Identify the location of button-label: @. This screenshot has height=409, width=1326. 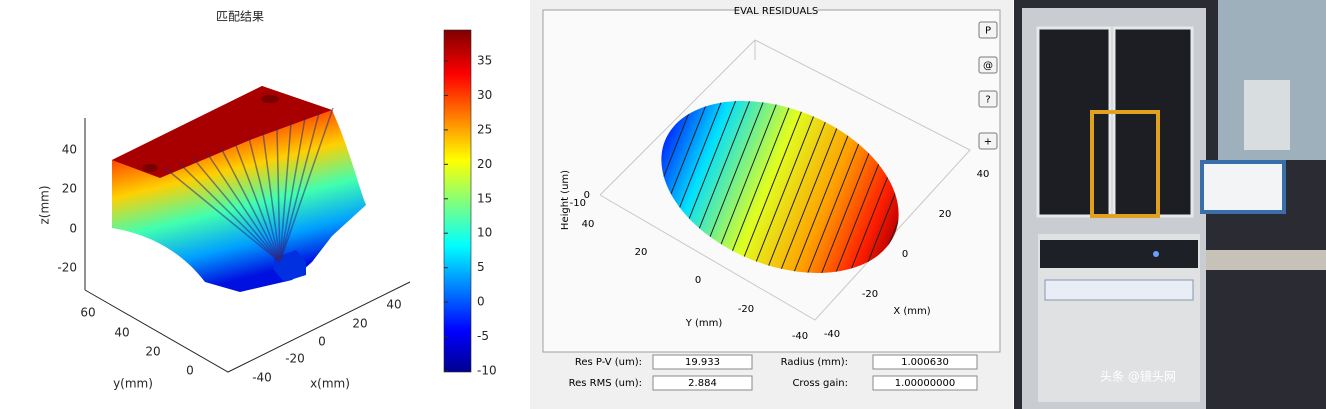
(988, 66).